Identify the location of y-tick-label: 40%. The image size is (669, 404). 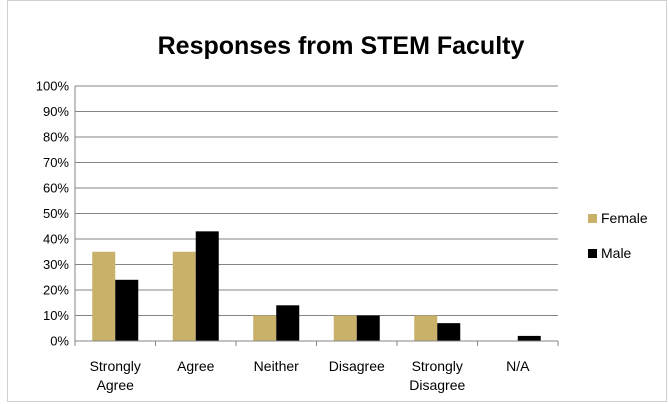
(56, 239).